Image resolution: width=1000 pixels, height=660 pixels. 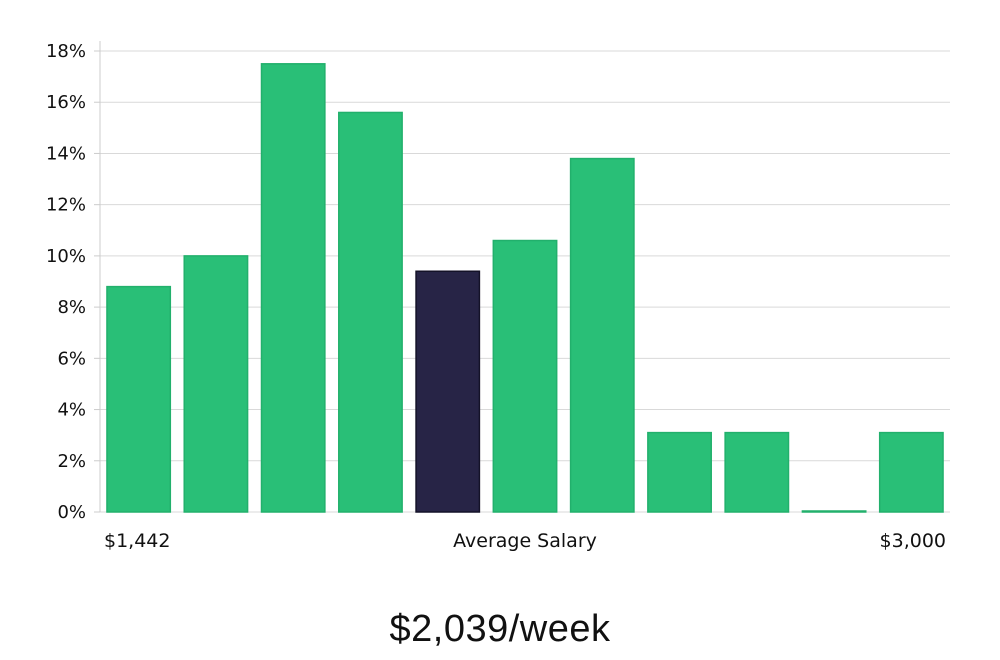 What do you see at coordinates (137, 541) in the screenshot?
I see `x-min-label: $1,442` at bounding box center [137, 541].